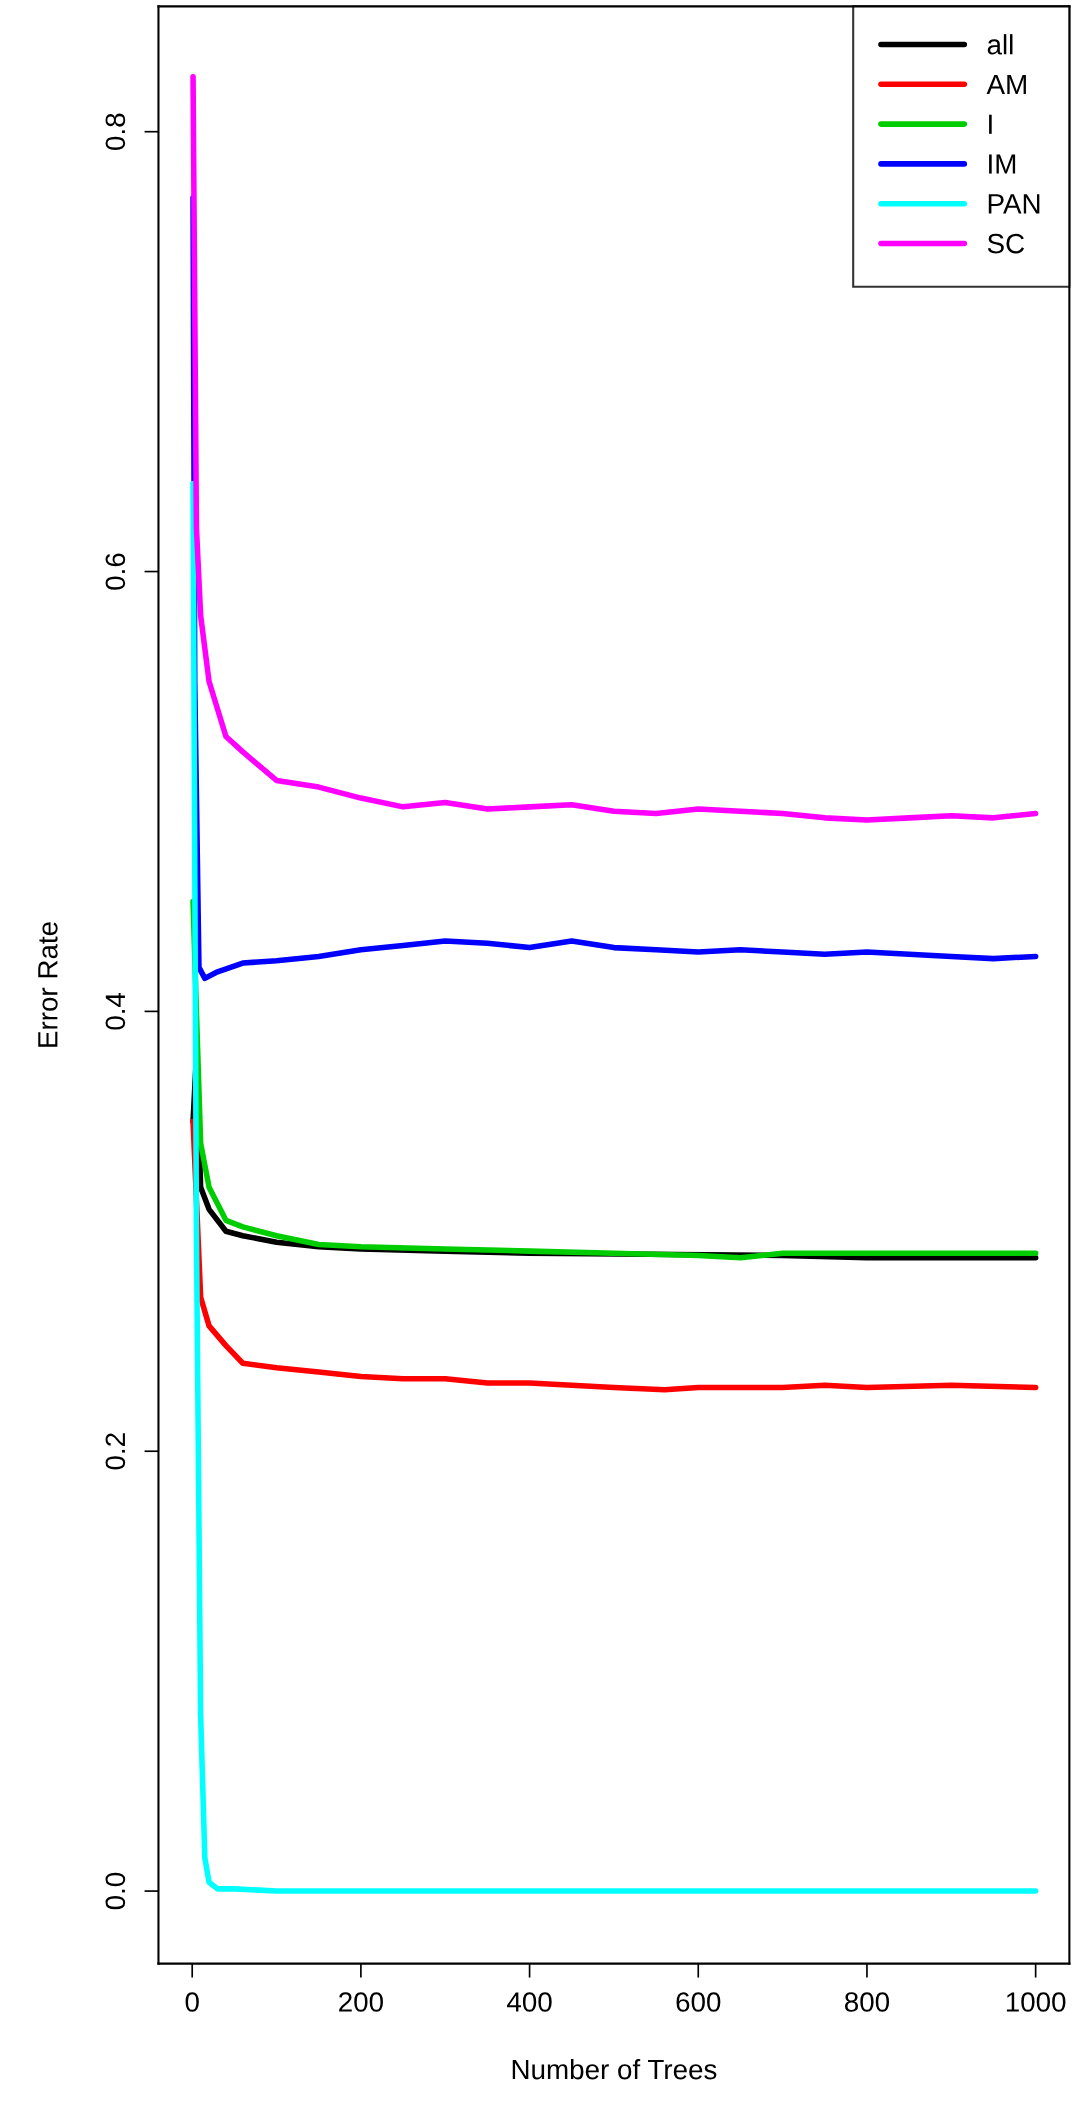 The image size is (1078, 2116). I want to click on y-tick-label: 0.2, so click(115, 1451).